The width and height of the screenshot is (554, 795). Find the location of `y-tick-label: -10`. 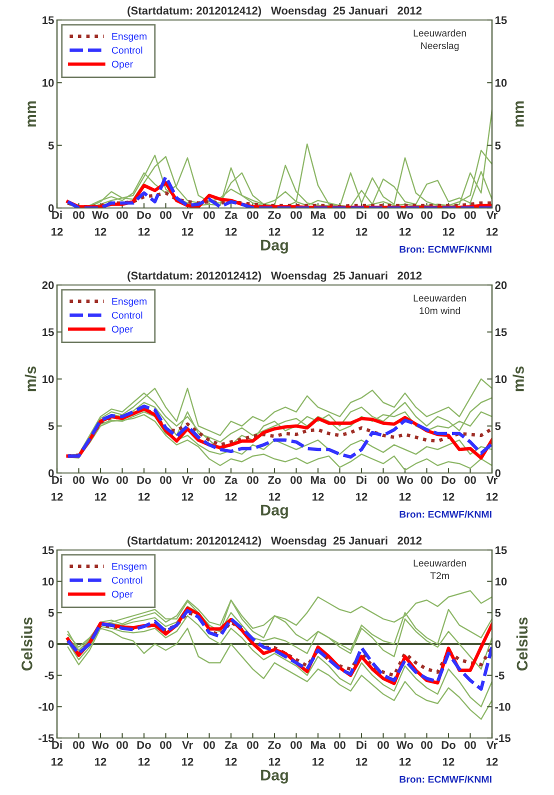

y-tick-label: -10 is located at coordinates (46, 706).